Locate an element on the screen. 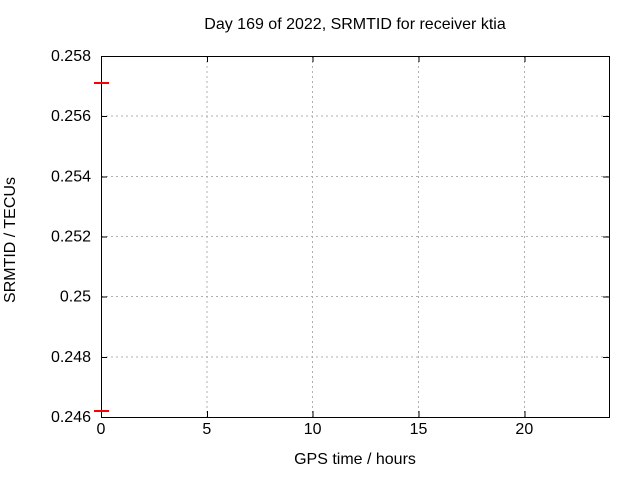 Image resolution: width=640 pixels, height=480 pixels. y-tick-label: 0.256 is located at coordinates (71, 116).